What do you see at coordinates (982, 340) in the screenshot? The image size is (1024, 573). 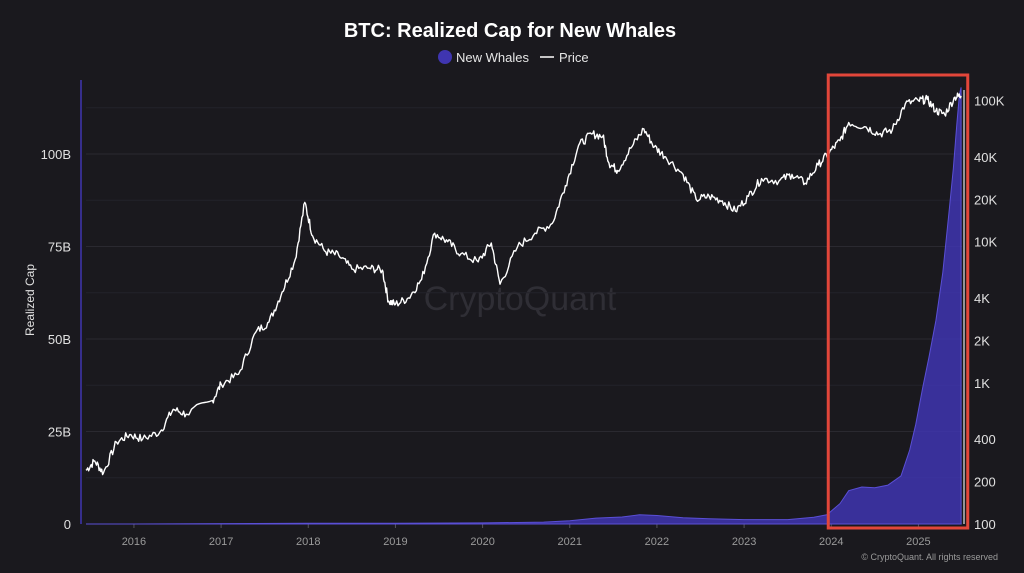 I see `y2-tick-label: 2K` at bounding box center [982, 340].